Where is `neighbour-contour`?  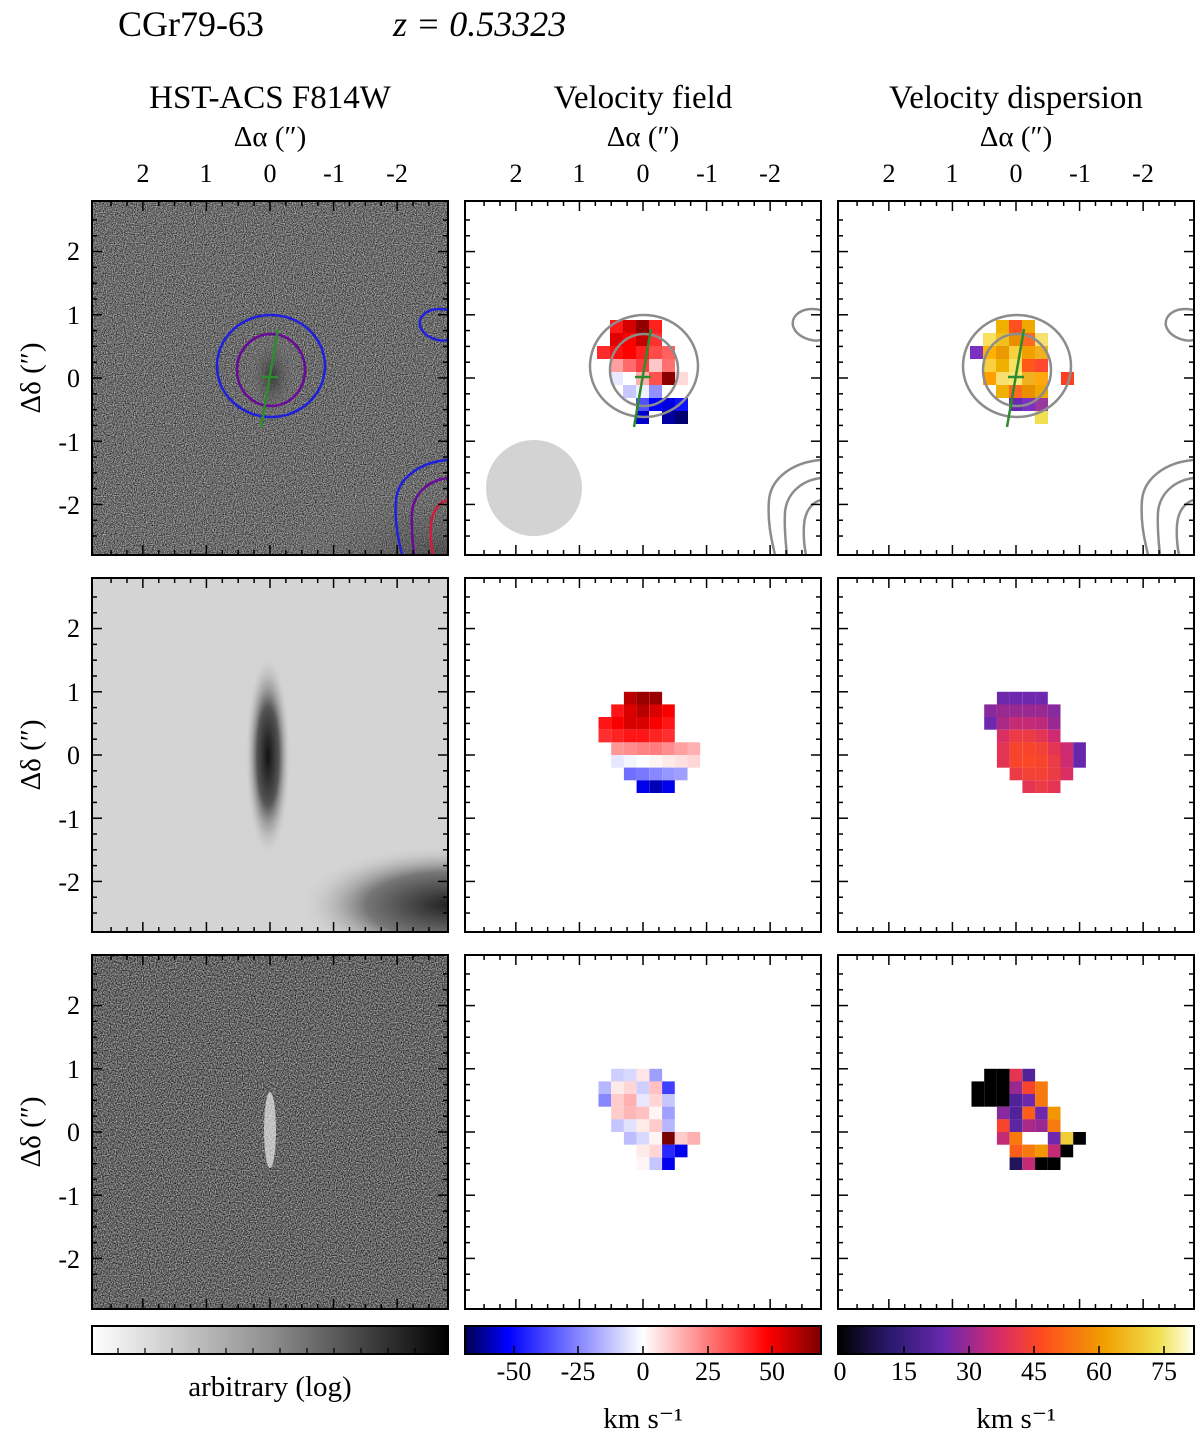
neighbour-contour is located at coordinates (806, 324).